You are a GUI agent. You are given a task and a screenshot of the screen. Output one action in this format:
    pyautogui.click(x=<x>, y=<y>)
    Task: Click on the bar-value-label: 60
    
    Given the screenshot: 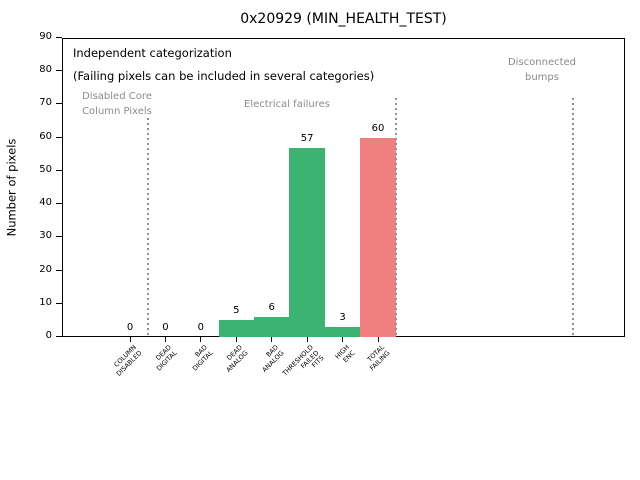 What is the action you would take?
    pyautogui.click(x=378, y=128)
    